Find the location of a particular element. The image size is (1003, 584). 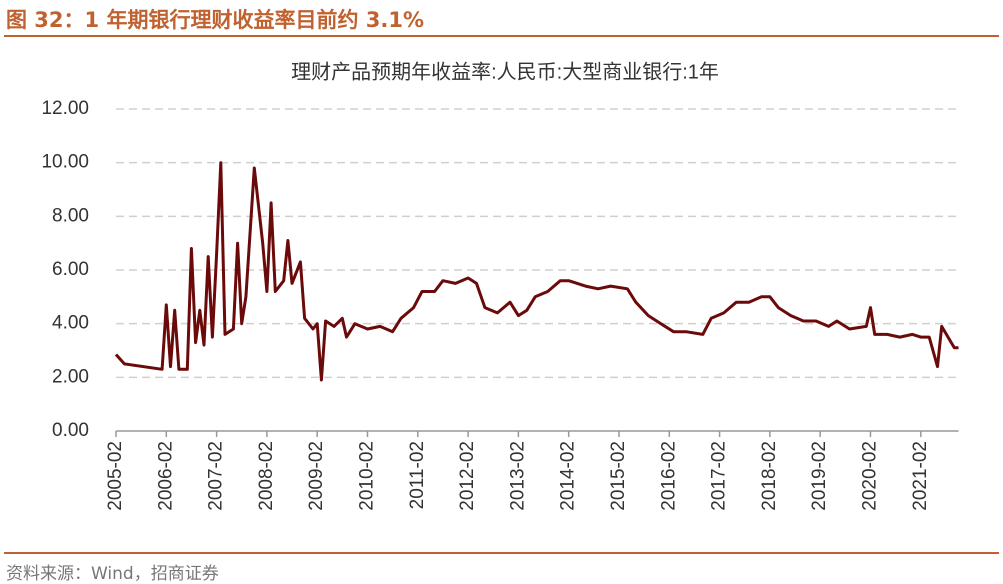

y-tick-label: 10.00 is located at coordinates (65, 162).